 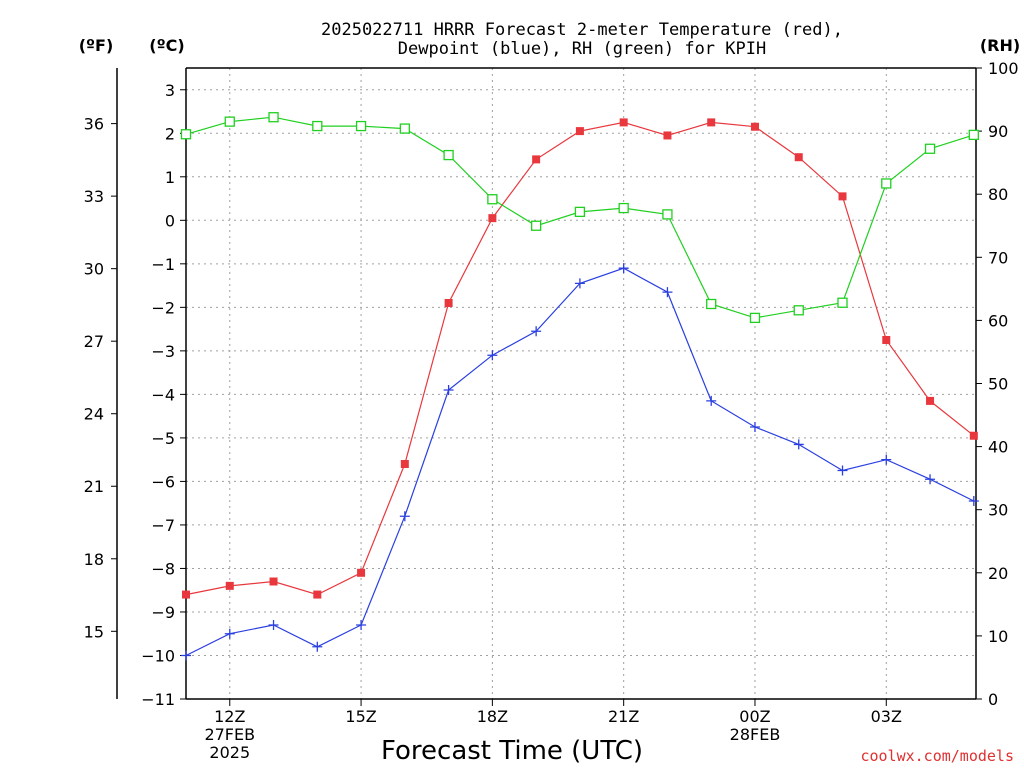 I want to click on x-tick-label: 18Z, so click(x=492, y=716).